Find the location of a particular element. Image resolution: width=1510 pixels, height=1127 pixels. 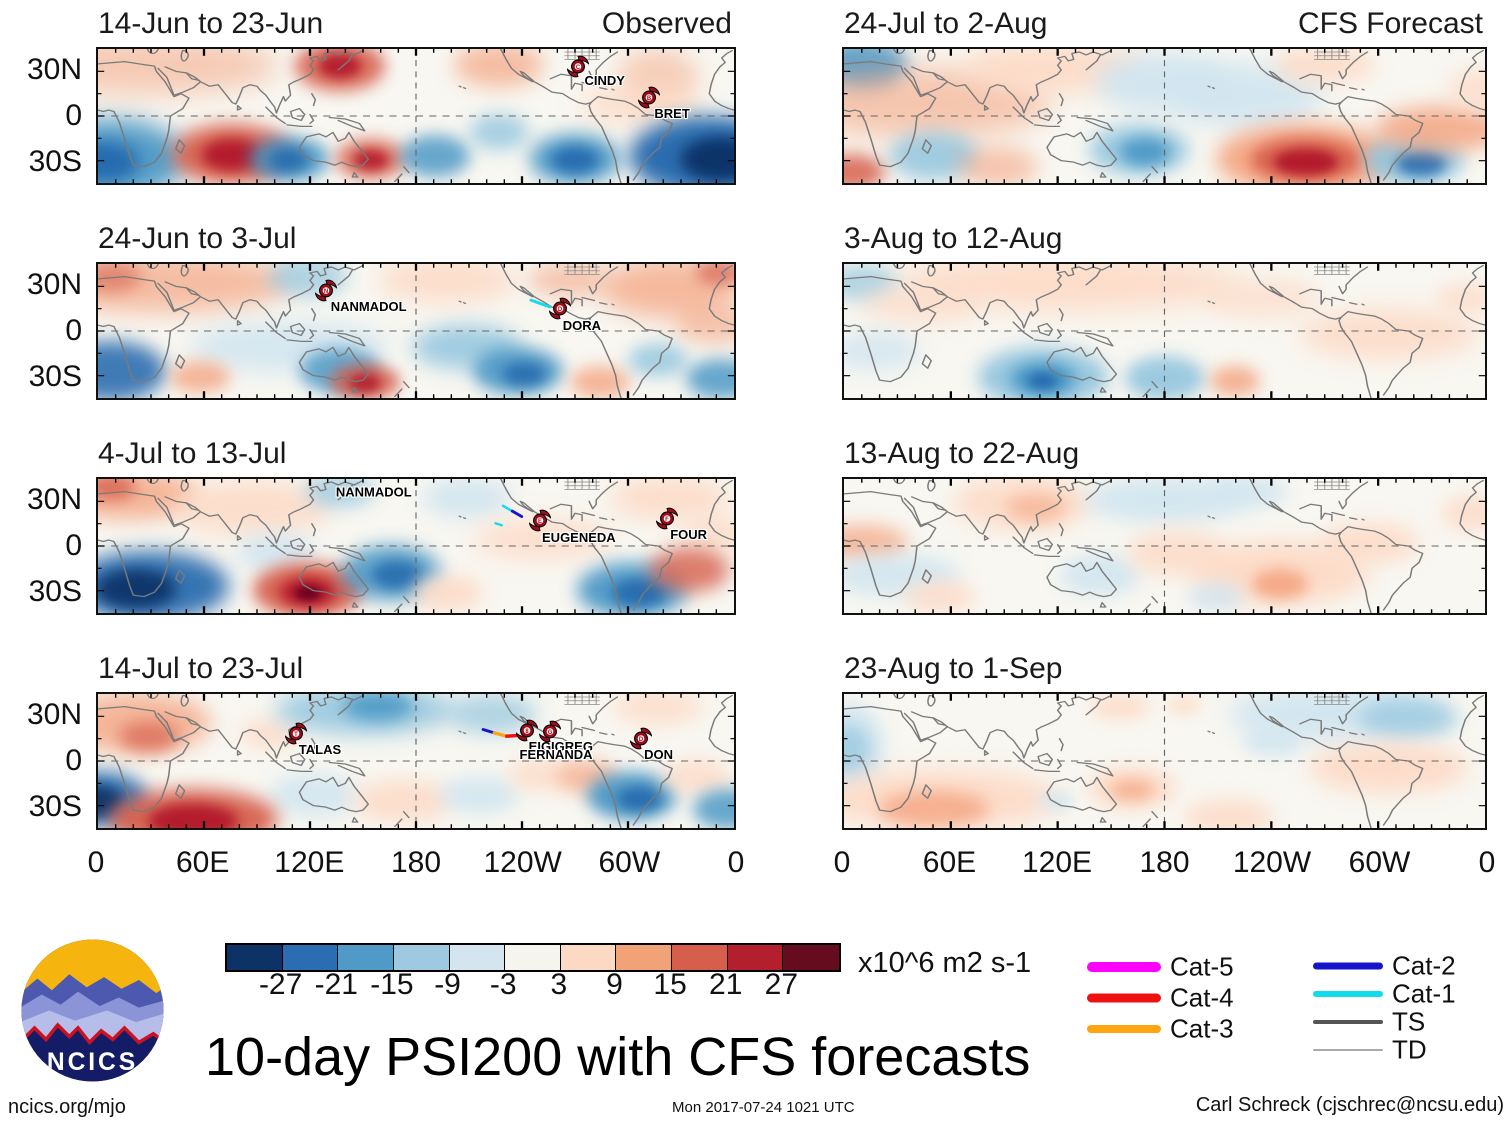

logo-text: NCICS is located at coordinates (92, 1062).